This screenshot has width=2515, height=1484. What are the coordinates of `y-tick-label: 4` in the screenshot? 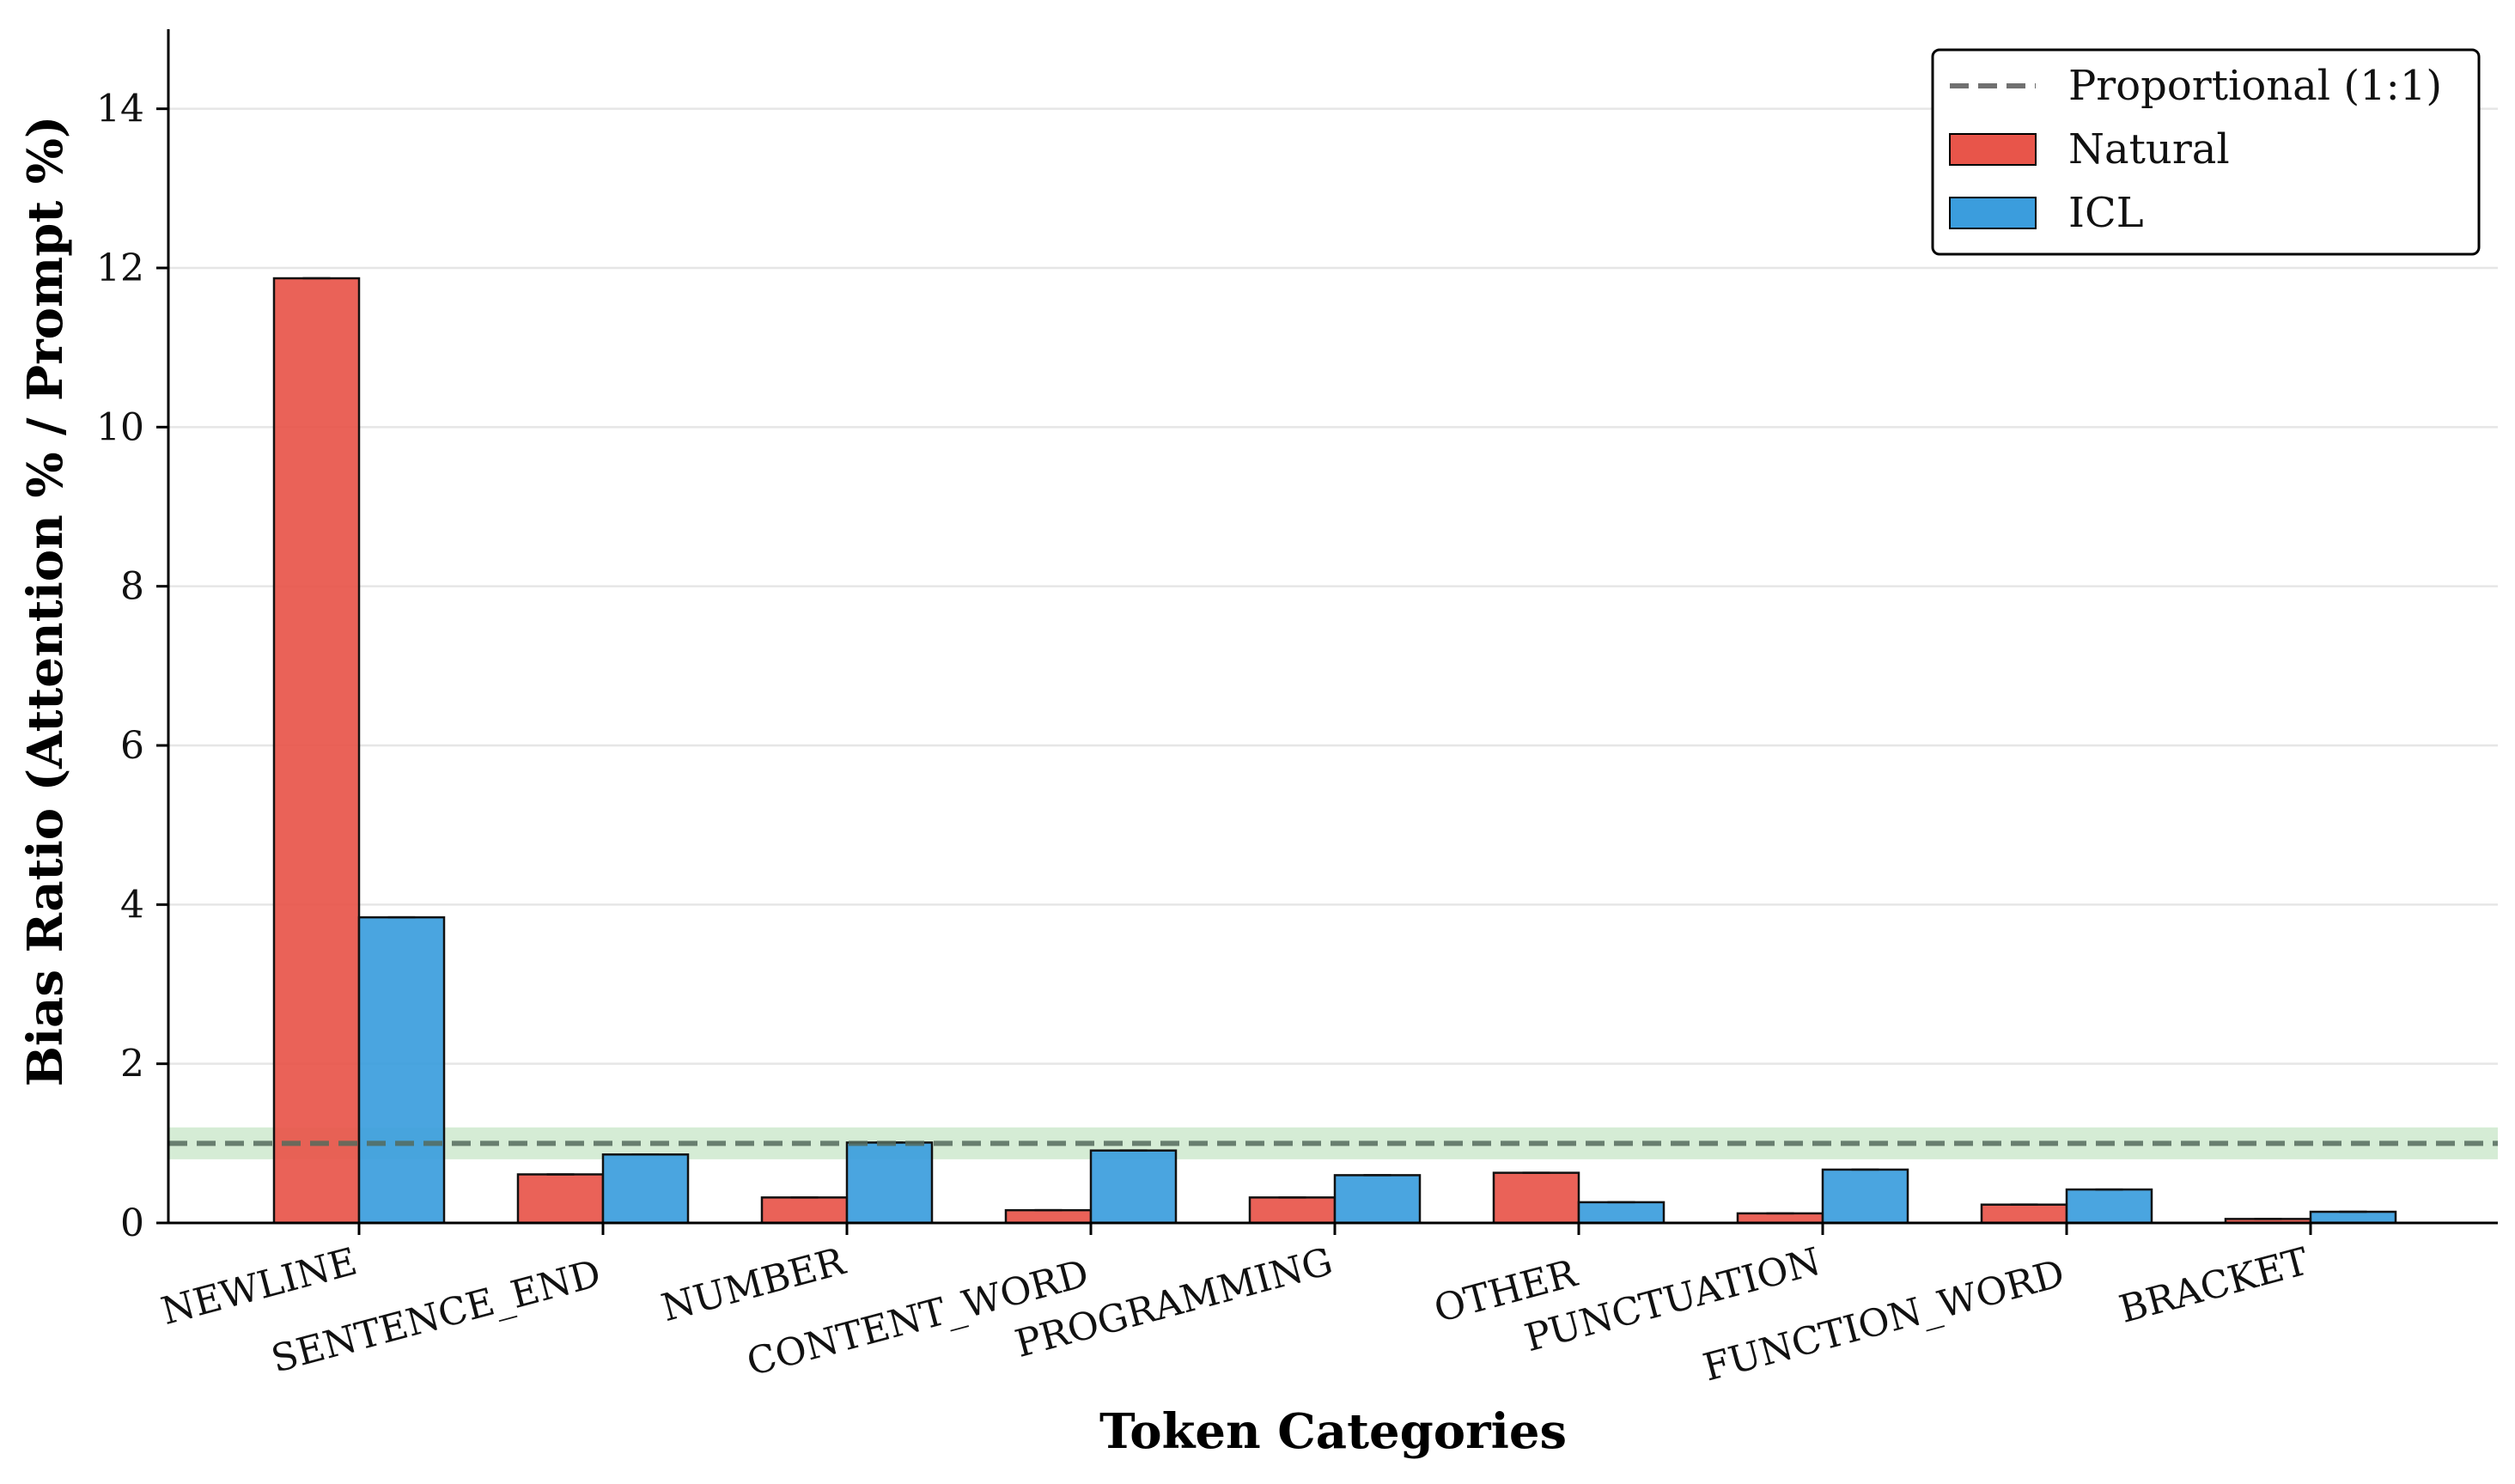 It's located at (132, 905).